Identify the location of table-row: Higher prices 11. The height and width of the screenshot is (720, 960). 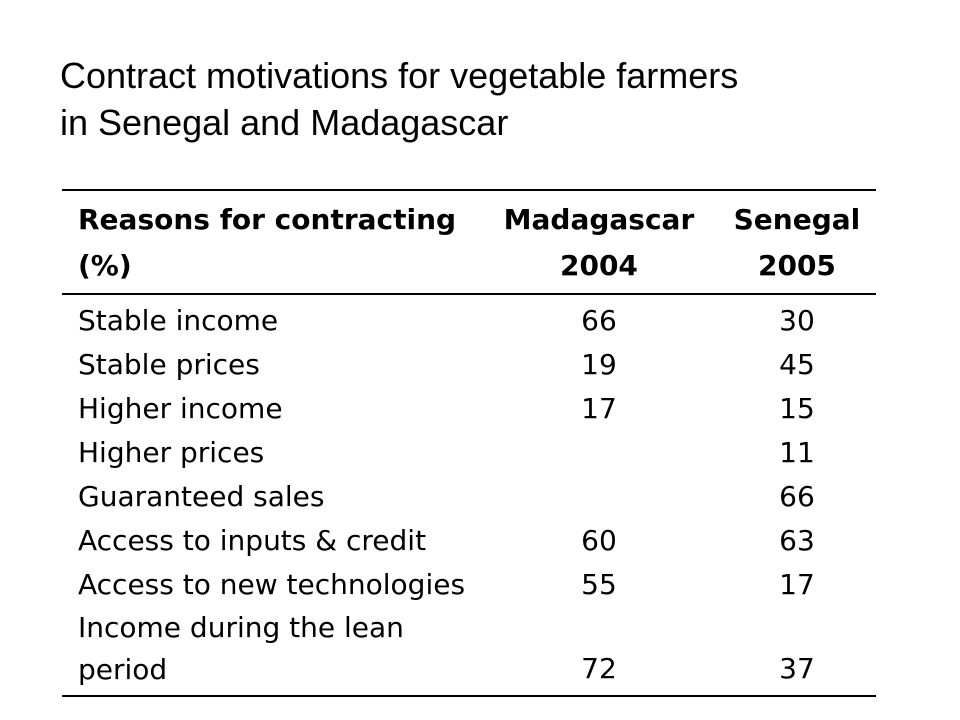
(469, 453).